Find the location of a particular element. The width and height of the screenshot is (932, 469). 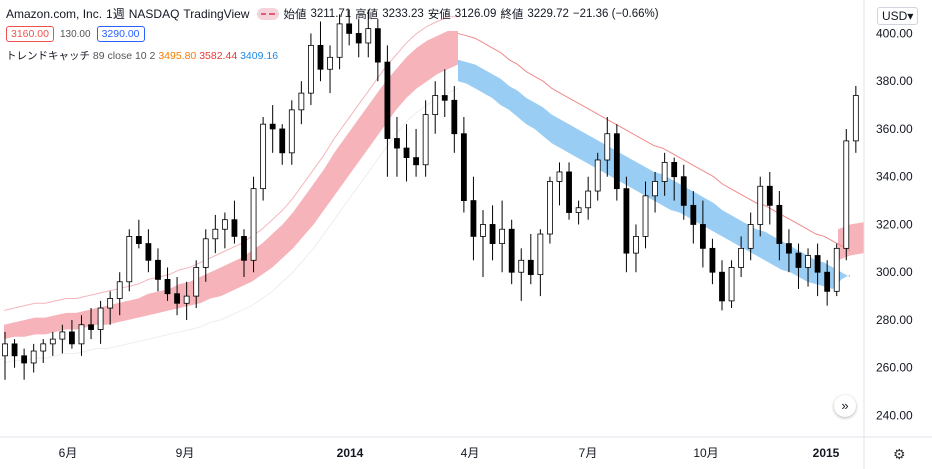

indicator-name: トレンドキャッチ is located at coordinates (48, 56).